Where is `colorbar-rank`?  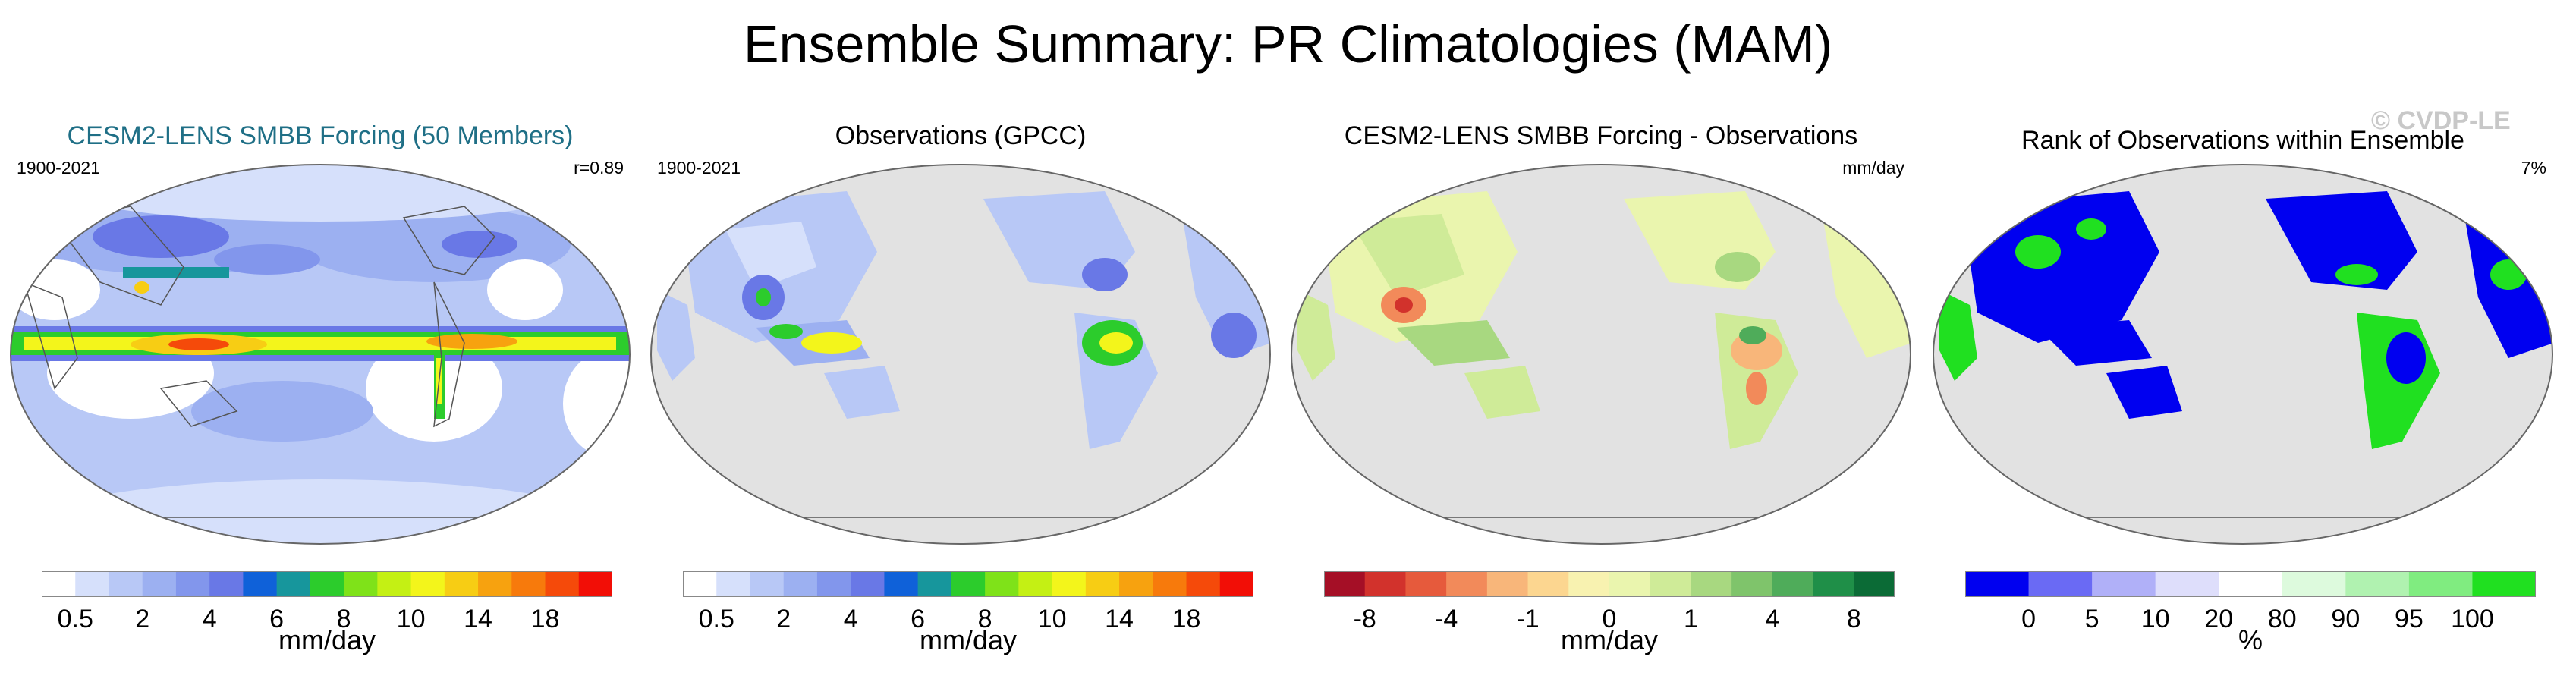
colorbar-rank is located at coordinates (2251, 584).